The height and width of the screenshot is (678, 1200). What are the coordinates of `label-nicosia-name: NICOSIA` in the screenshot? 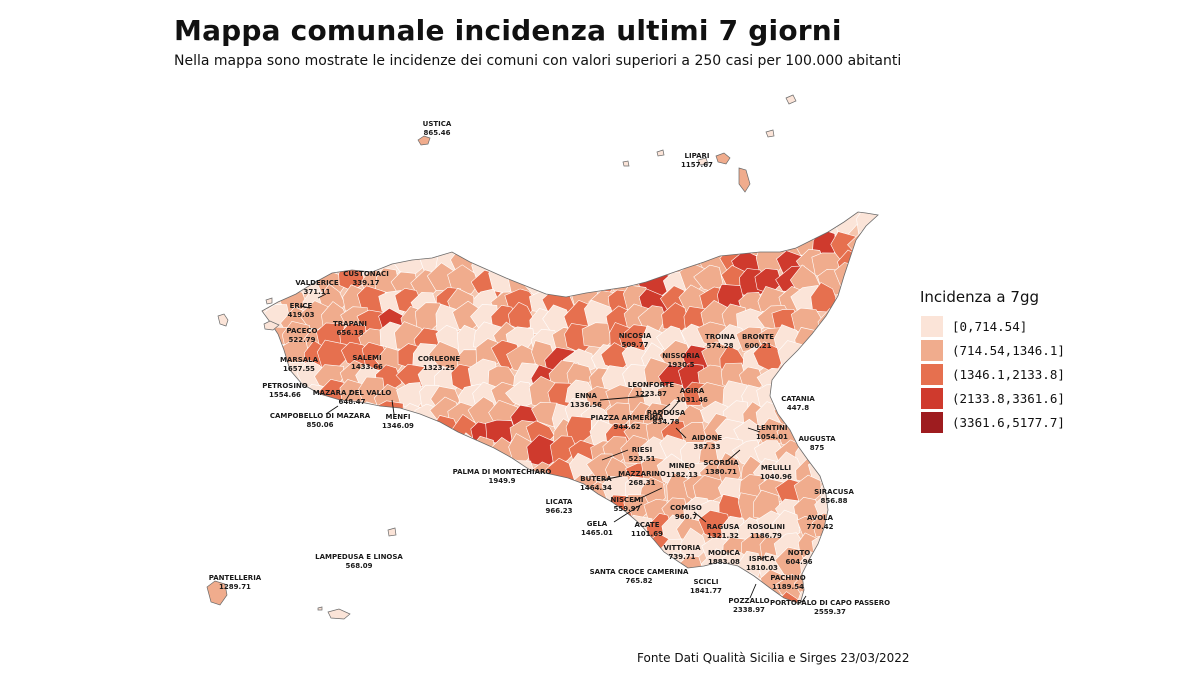 It's located at (635, 336).